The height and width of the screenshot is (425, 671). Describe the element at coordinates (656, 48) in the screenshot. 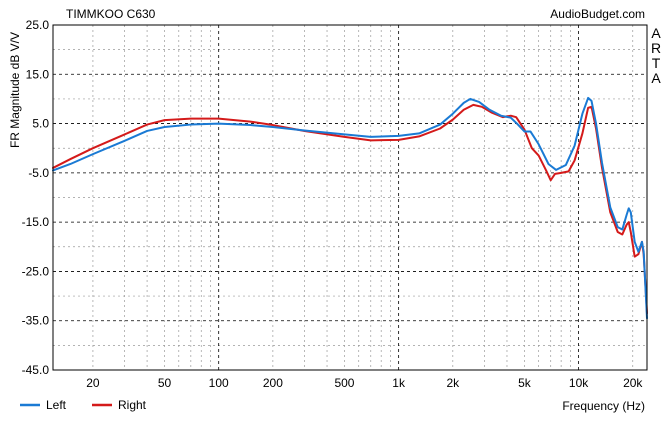

I see `side-label-letter: R` at that location.